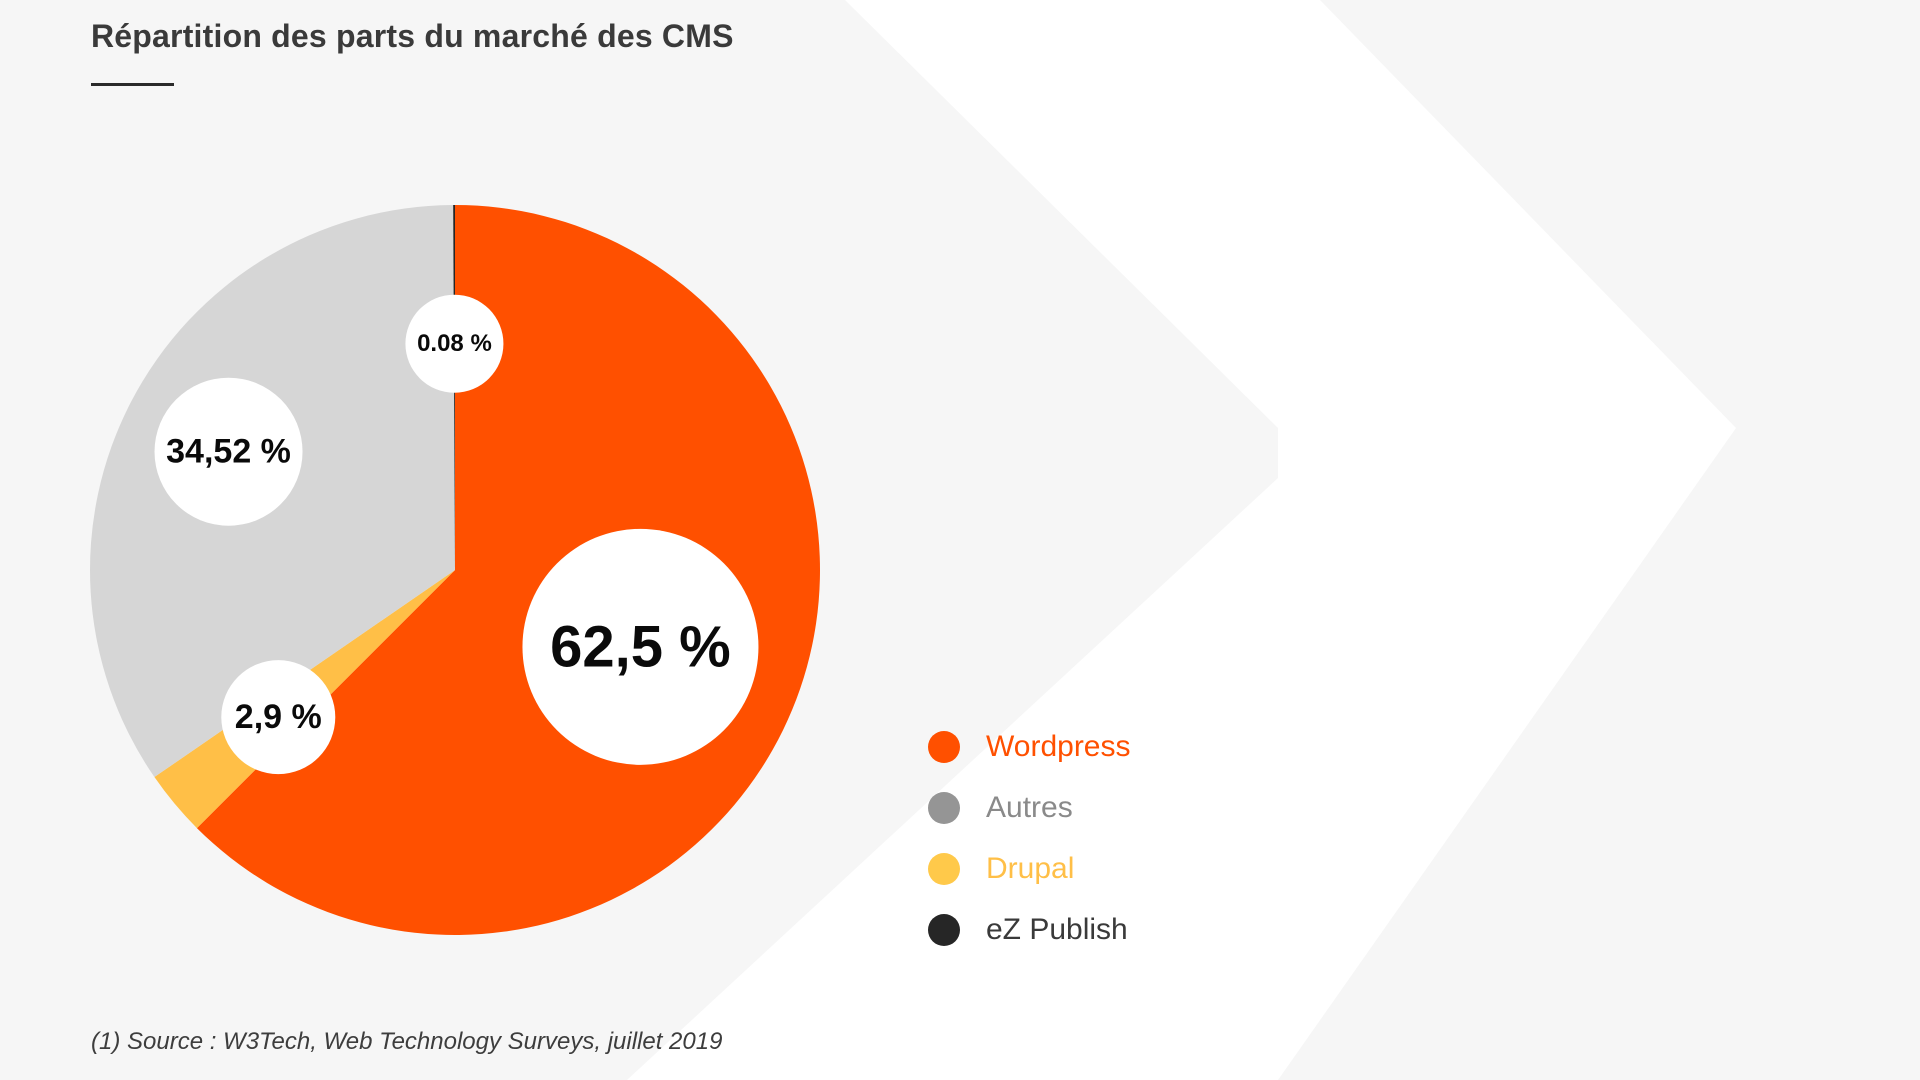  I want to click on chart-title: Répartition des parts du marché des CMS, so click(412, 36).